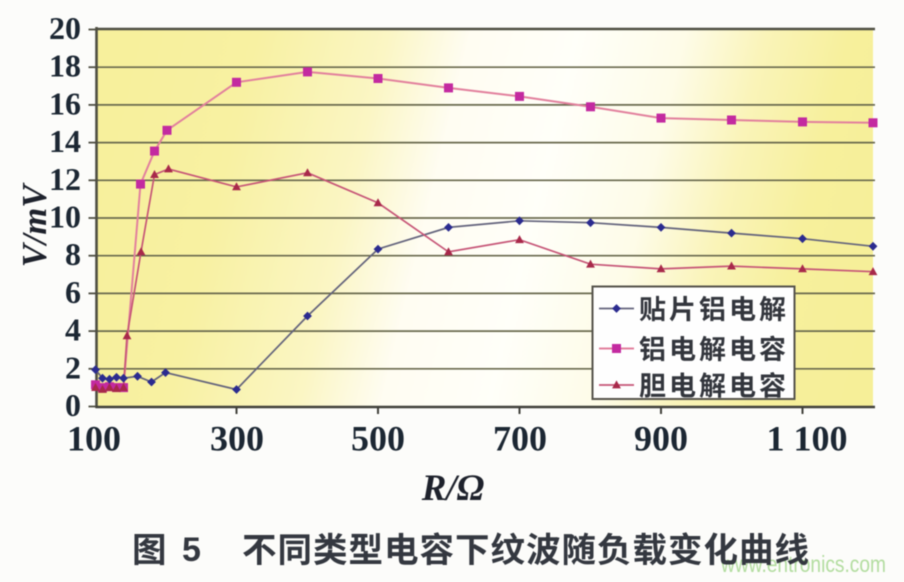 Image resolution: width=904 pixels, height=582 pixels. Describe the element at coordinates (65, 179) in the screenshot. I see `svg-text: 12` at that location.